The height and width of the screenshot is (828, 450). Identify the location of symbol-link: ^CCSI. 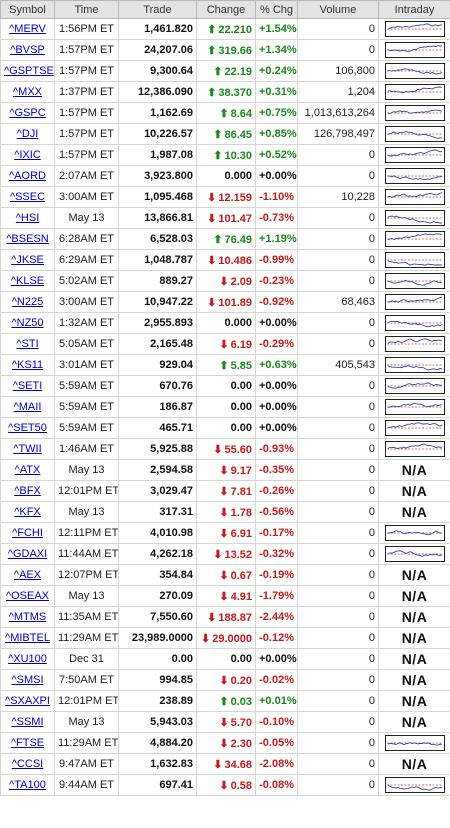
(27, 764).